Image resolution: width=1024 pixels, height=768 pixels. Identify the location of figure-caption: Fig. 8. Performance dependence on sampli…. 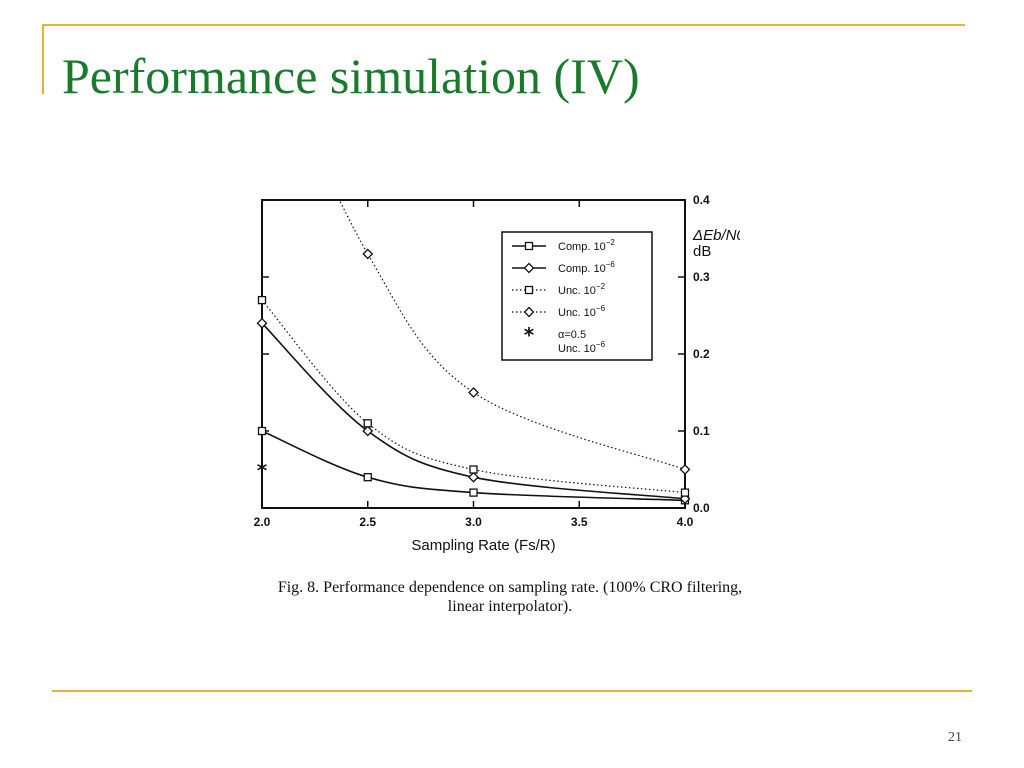
(510, 597).